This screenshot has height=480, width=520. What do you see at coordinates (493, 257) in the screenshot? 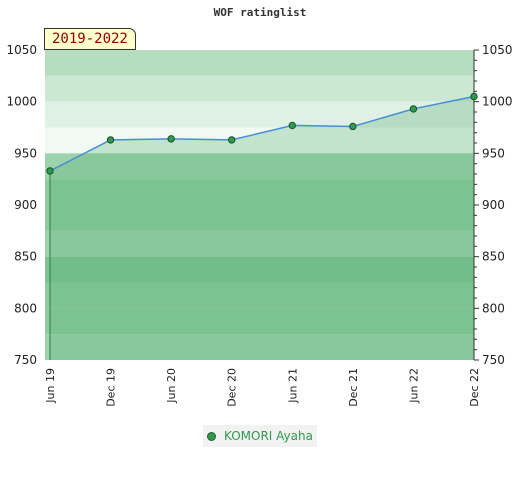
I see `y-tick-label-right: 850` at bounding box center [493, 257].